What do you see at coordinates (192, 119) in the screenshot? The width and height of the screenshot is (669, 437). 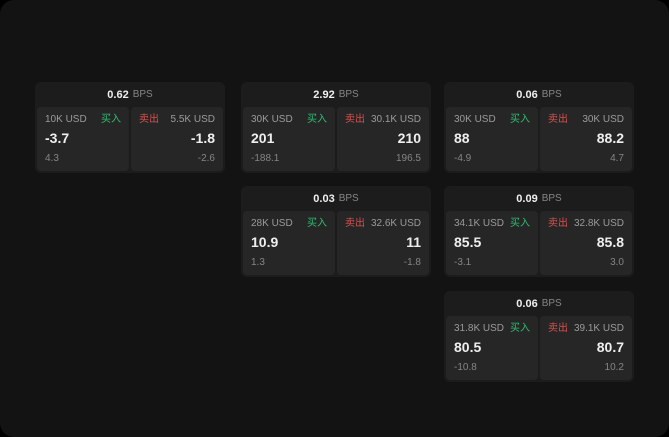 I see `sell-amount: 5.5K USD` at bounding box center [192, 119].